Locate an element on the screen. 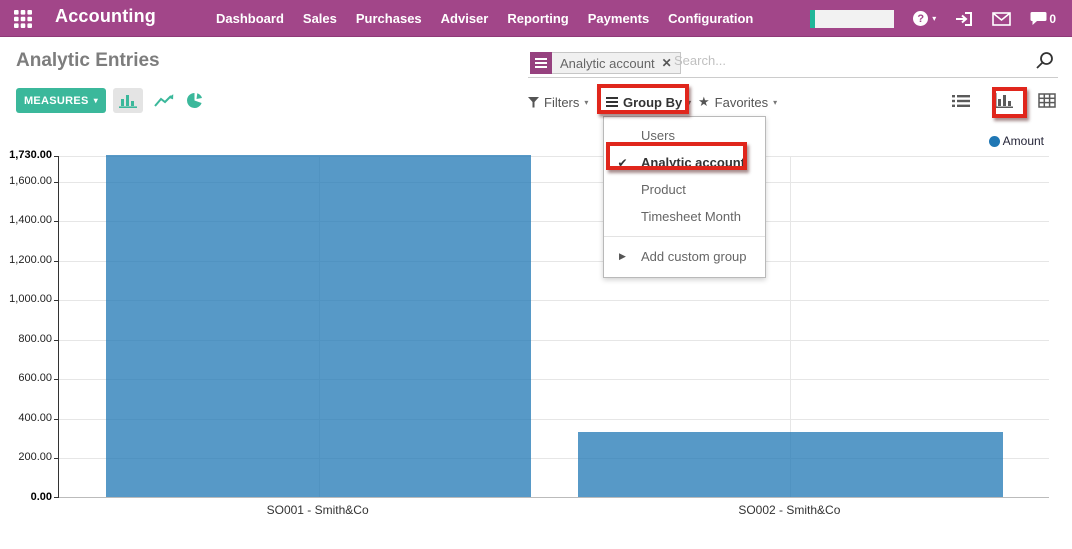 This screenshot has width=1072, height=549. messages-icon is located at coordinates (1002, 18).